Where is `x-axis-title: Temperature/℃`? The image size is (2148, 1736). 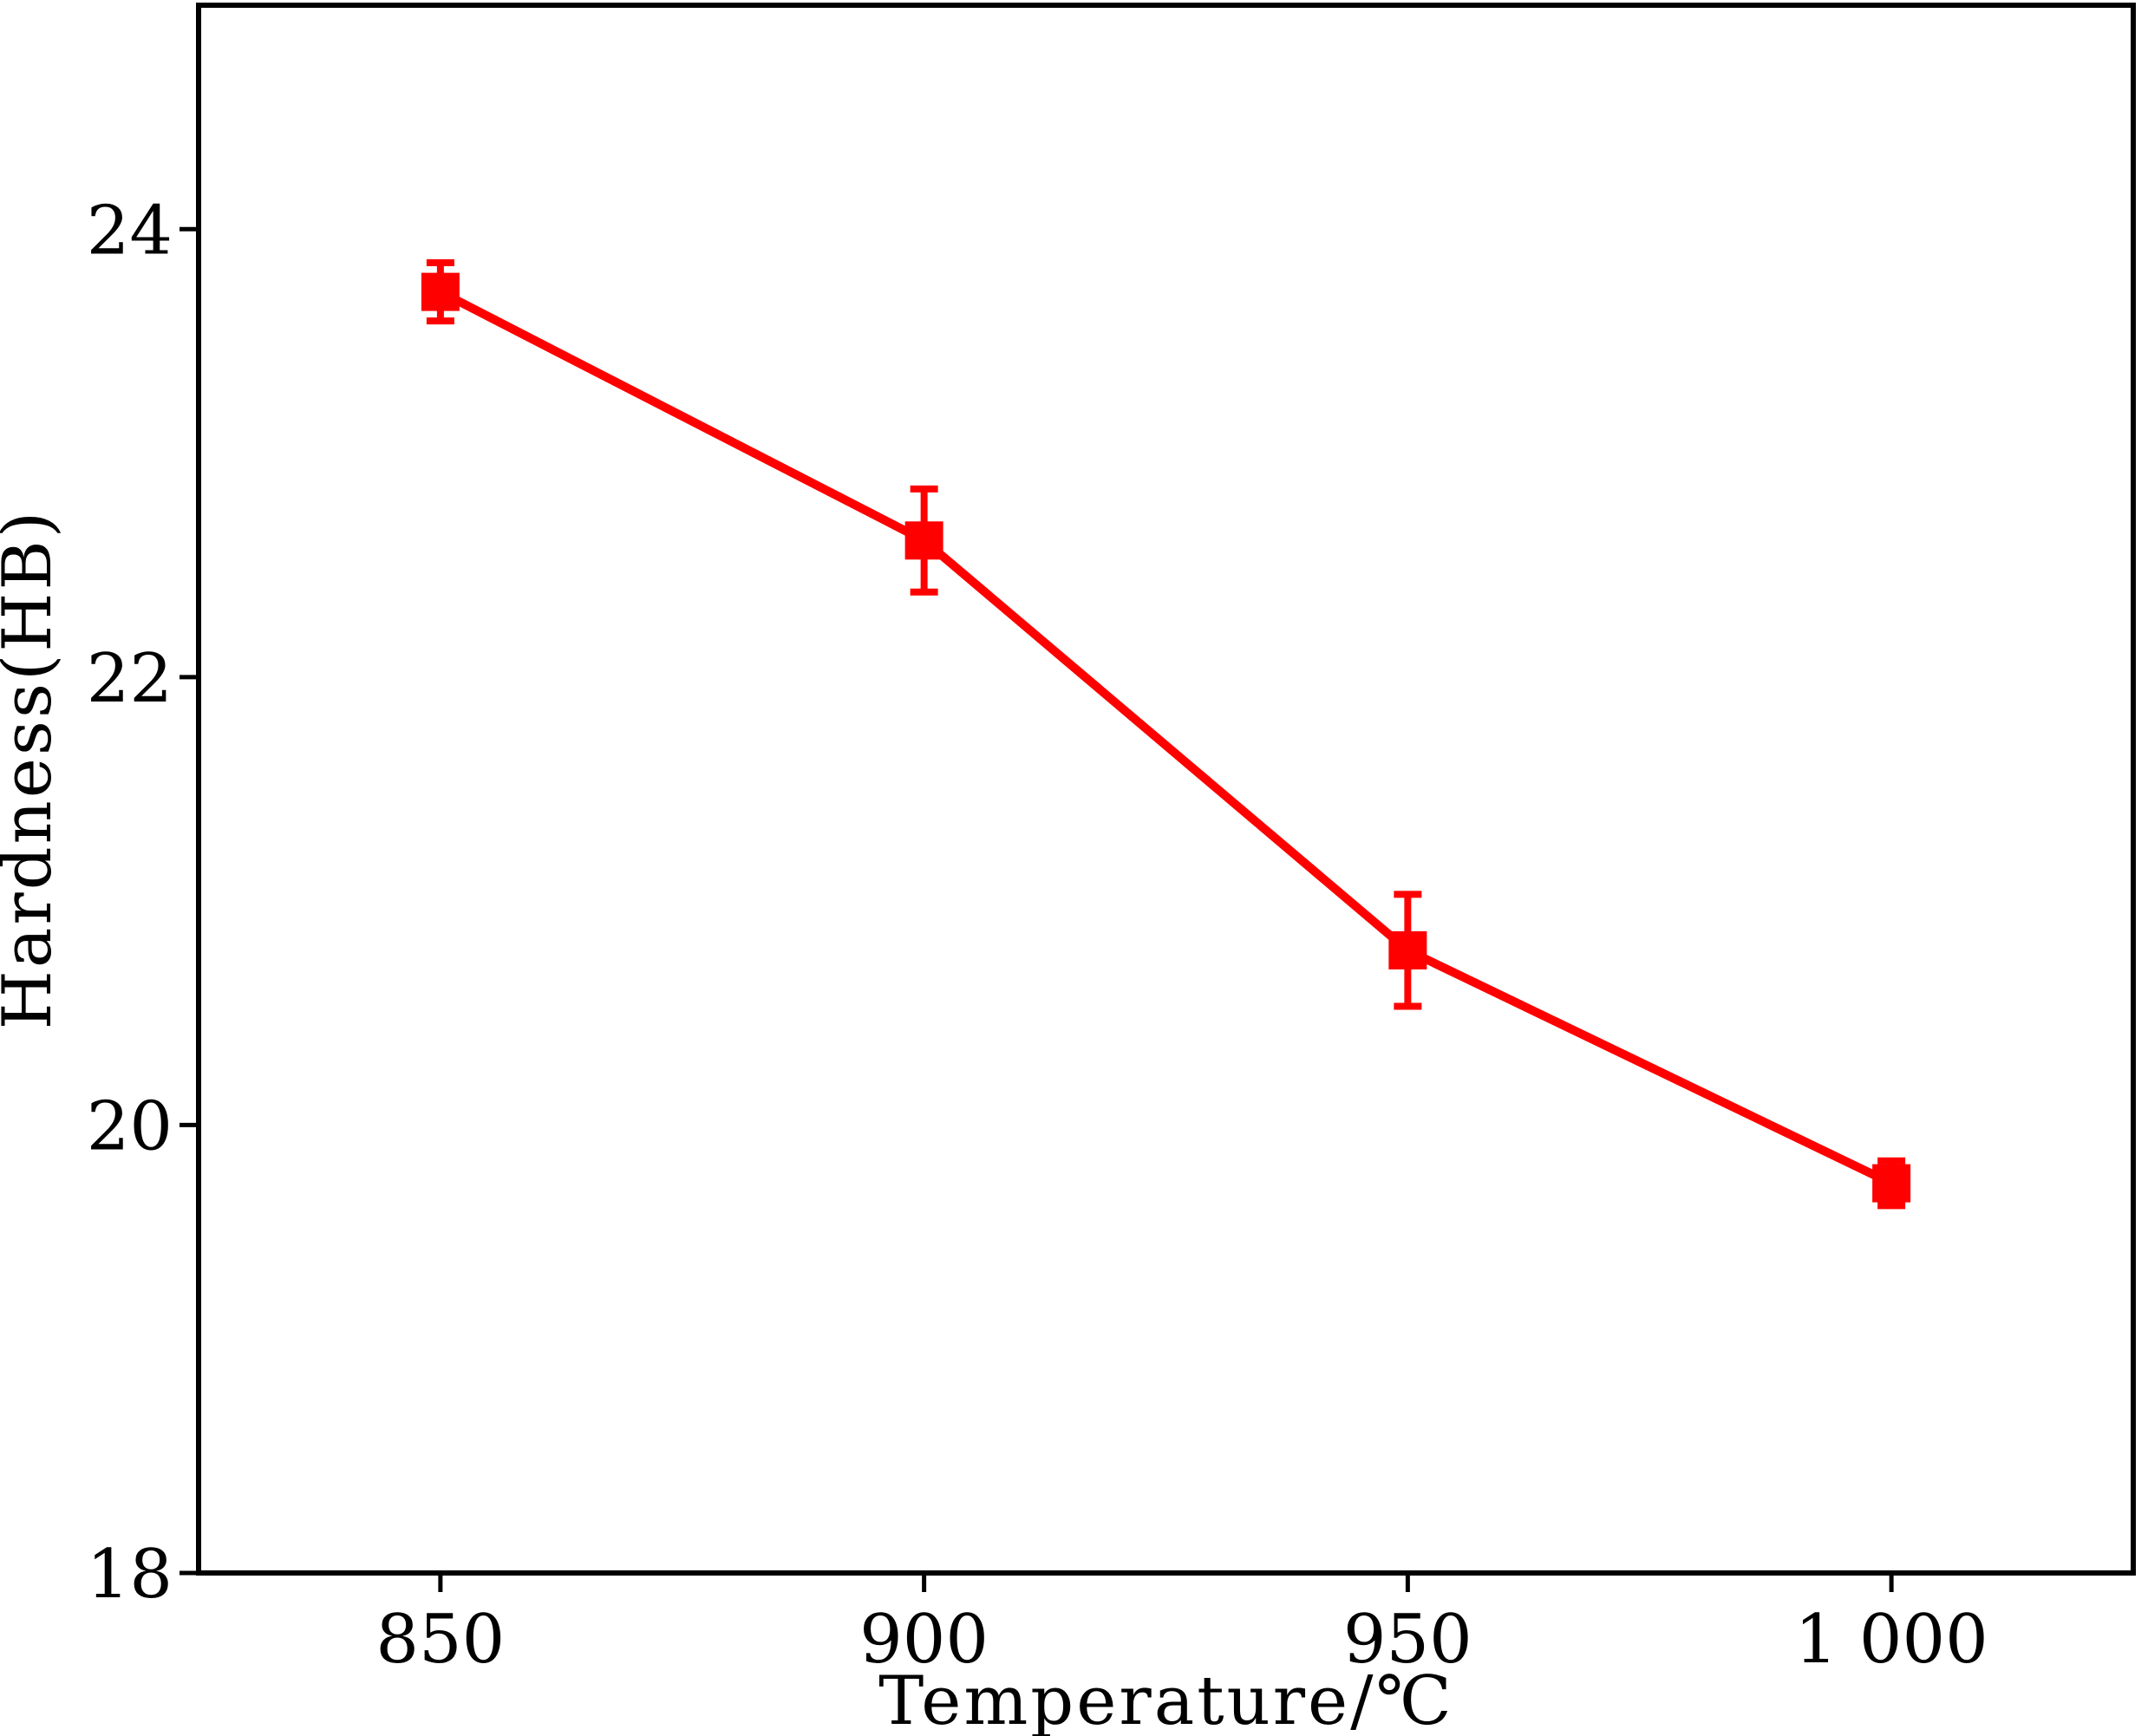
x-axis-title: Temperature/℃ is located at coordinates (1166, 1699).